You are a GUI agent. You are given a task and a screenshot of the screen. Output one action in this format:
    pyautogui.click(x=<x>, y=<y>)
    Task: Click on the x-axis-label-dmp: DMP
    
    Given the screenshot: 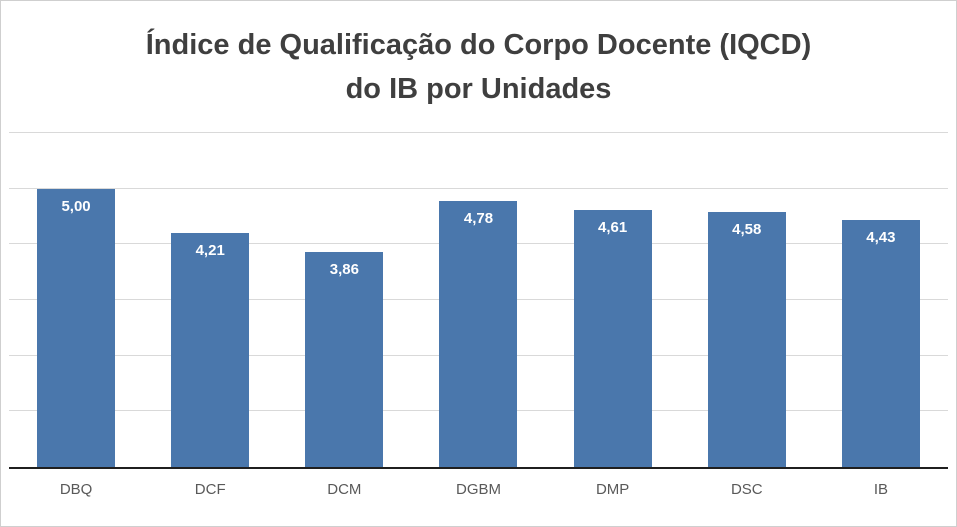 What is the action you would take?
    pyautogui.click(x=612, y=489)
    